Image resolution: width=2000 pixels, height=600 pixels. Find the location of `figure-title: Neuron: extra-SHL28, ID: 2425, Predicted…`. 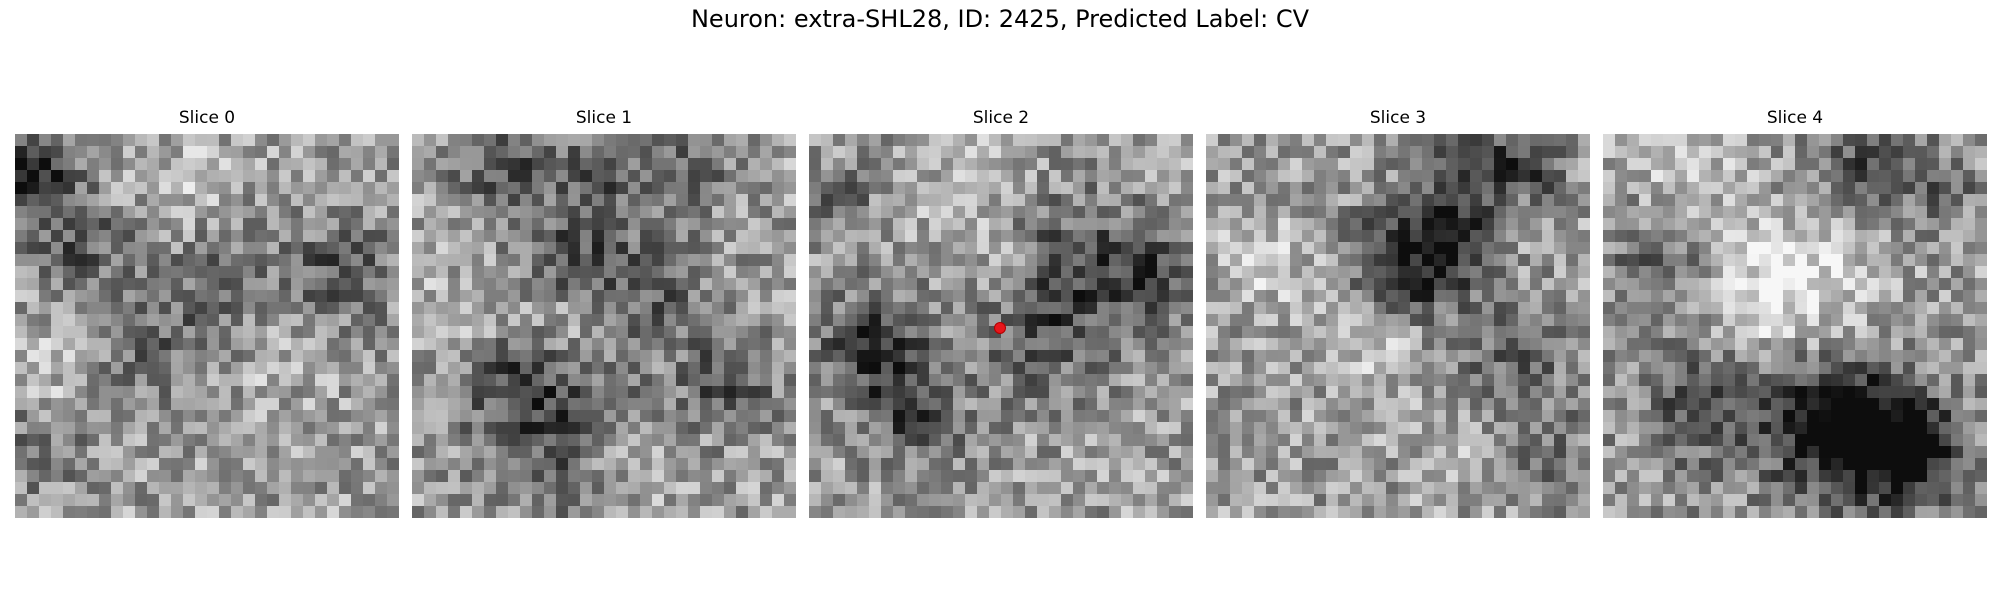

figure-title: Neuron: extra-SHL28, ID: 2425, Predicted… is located at coordinates (1000, 19).